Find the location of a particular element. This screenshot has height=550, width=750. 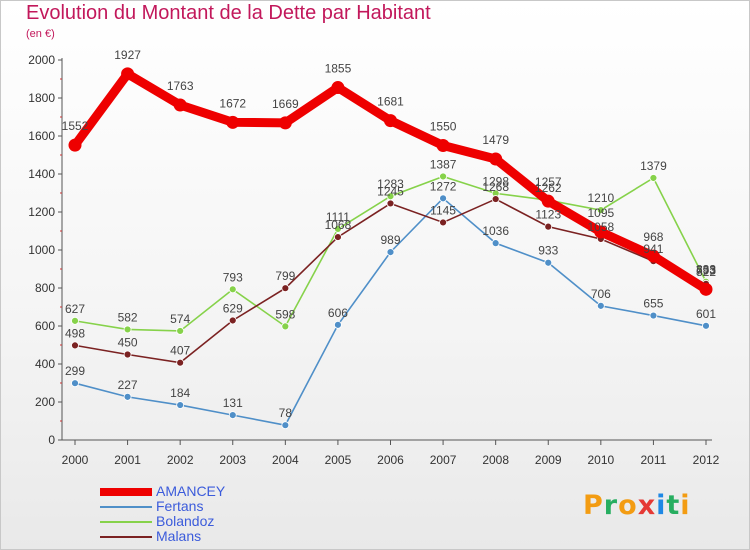

logo-letter: t is located at coordinates (673, 505).